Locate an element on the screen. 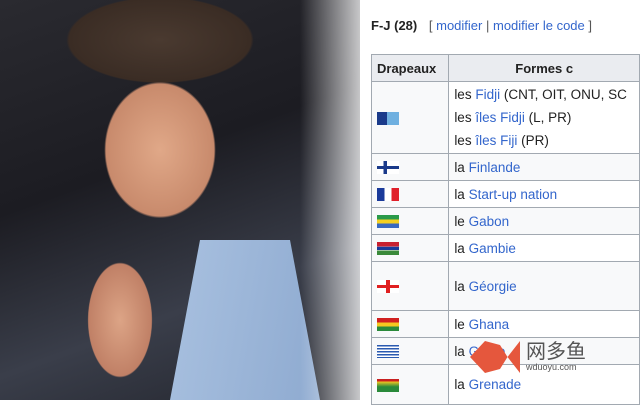 The height and width of the screenshot is (405, 640). watermark-name: 网多鱼 is located at coordinates (556, 352).